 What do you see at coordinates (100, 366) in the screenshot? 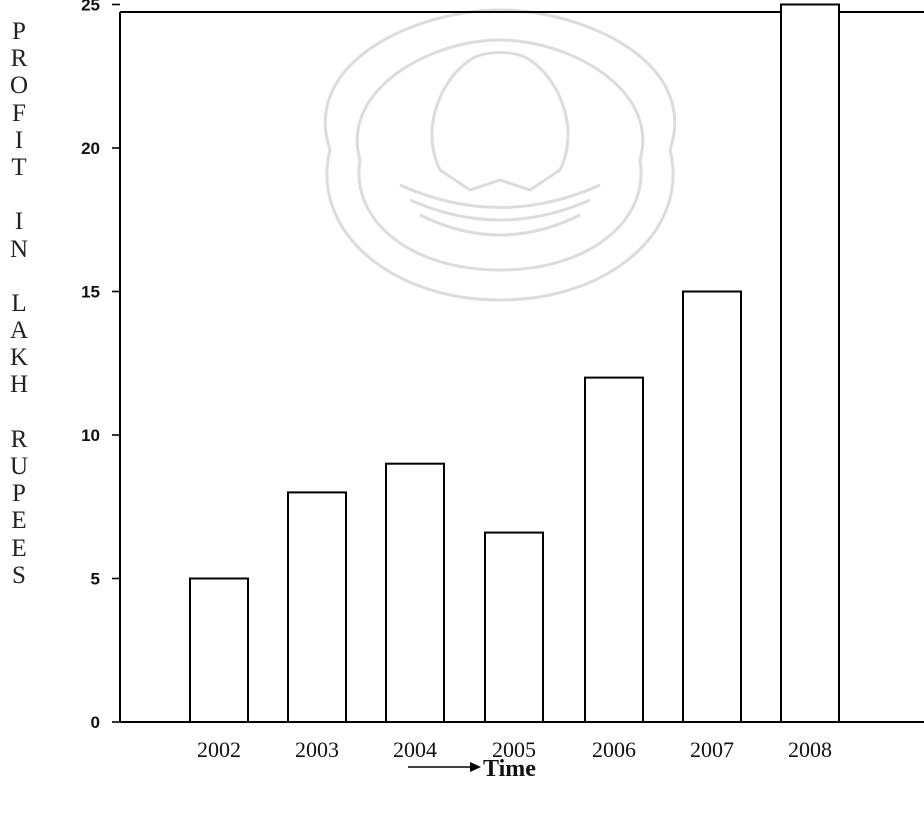
I see `y-ticks: 0 5 10 15 20 25` at bounding box center [100, 366].